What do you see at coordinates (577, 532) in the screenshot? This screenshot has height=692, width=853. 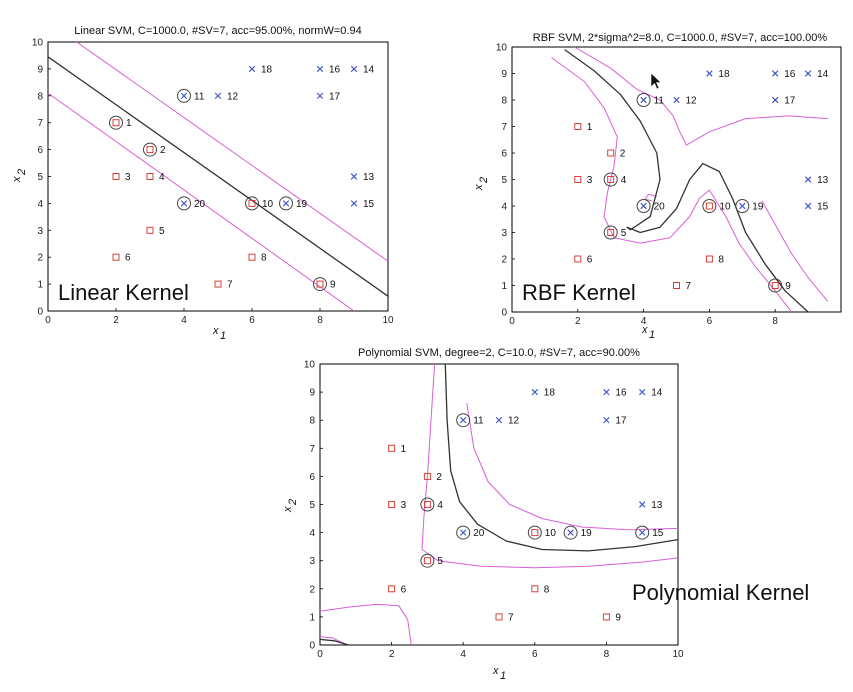 I see `poly-point-19: 19` at bounding box center [577, 532].